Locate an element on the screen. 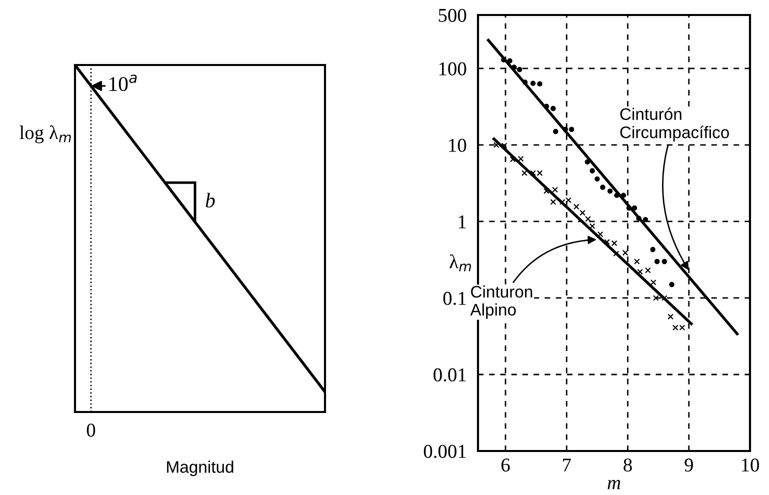  y-tick-label: 0.001 is located at coordinates (445, 451).